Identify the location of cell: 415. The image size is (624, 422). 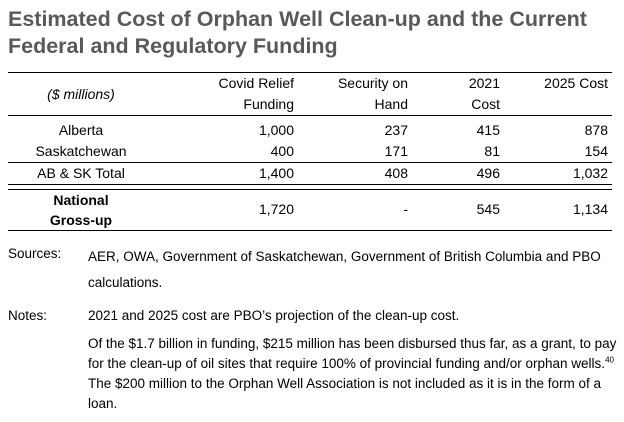
(488, 129).